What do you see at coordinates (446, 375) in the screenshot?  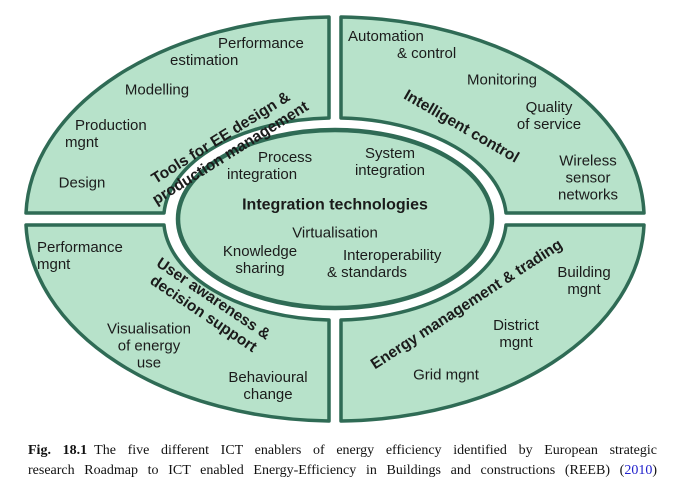 I see `label-grid-mgnt: Grid mgnt` at bounding box center [446, 375].